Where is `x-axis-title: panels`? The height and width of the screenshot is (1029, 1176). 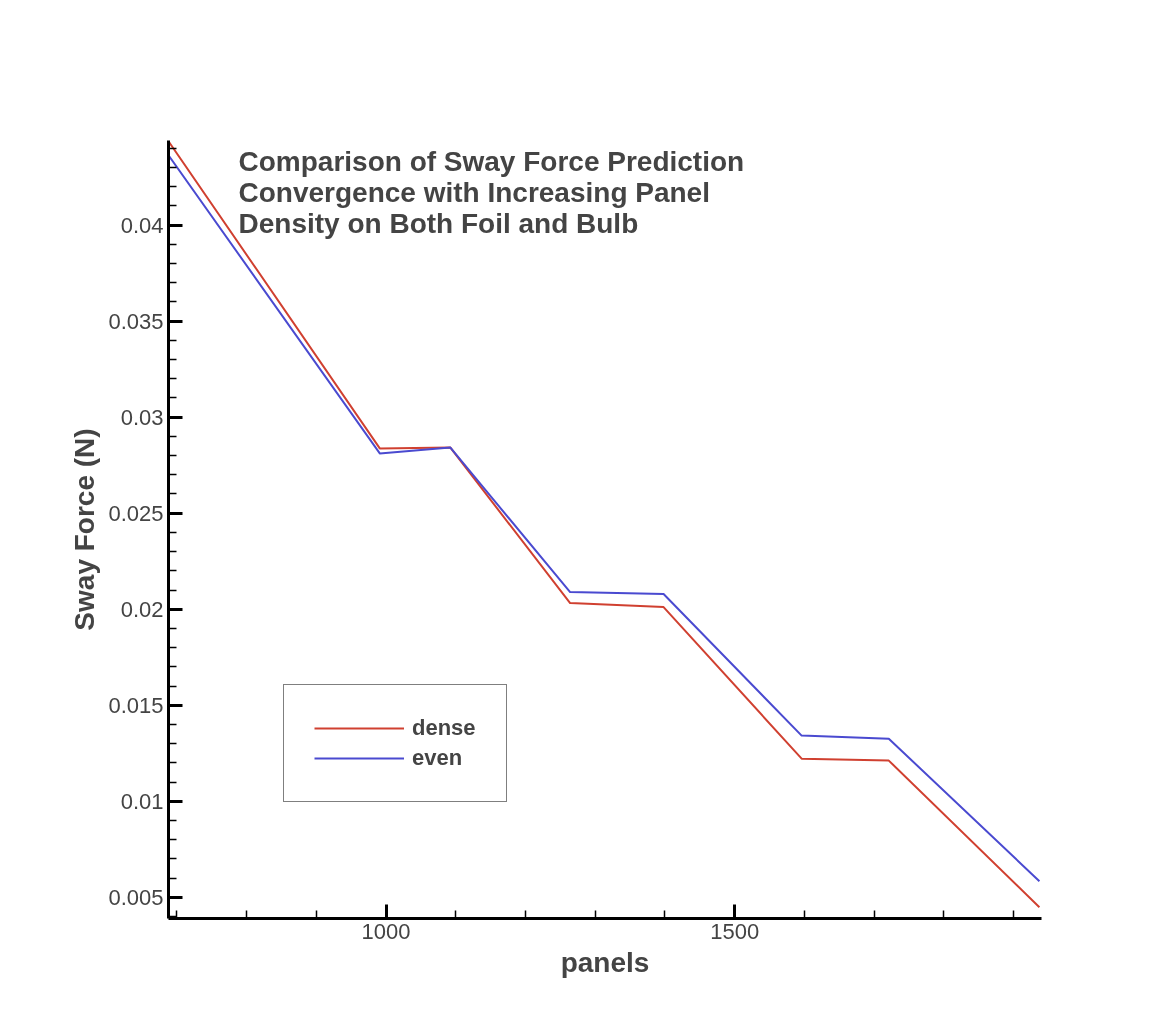 x-axis-title: panels is located at coordinates (605, 962).